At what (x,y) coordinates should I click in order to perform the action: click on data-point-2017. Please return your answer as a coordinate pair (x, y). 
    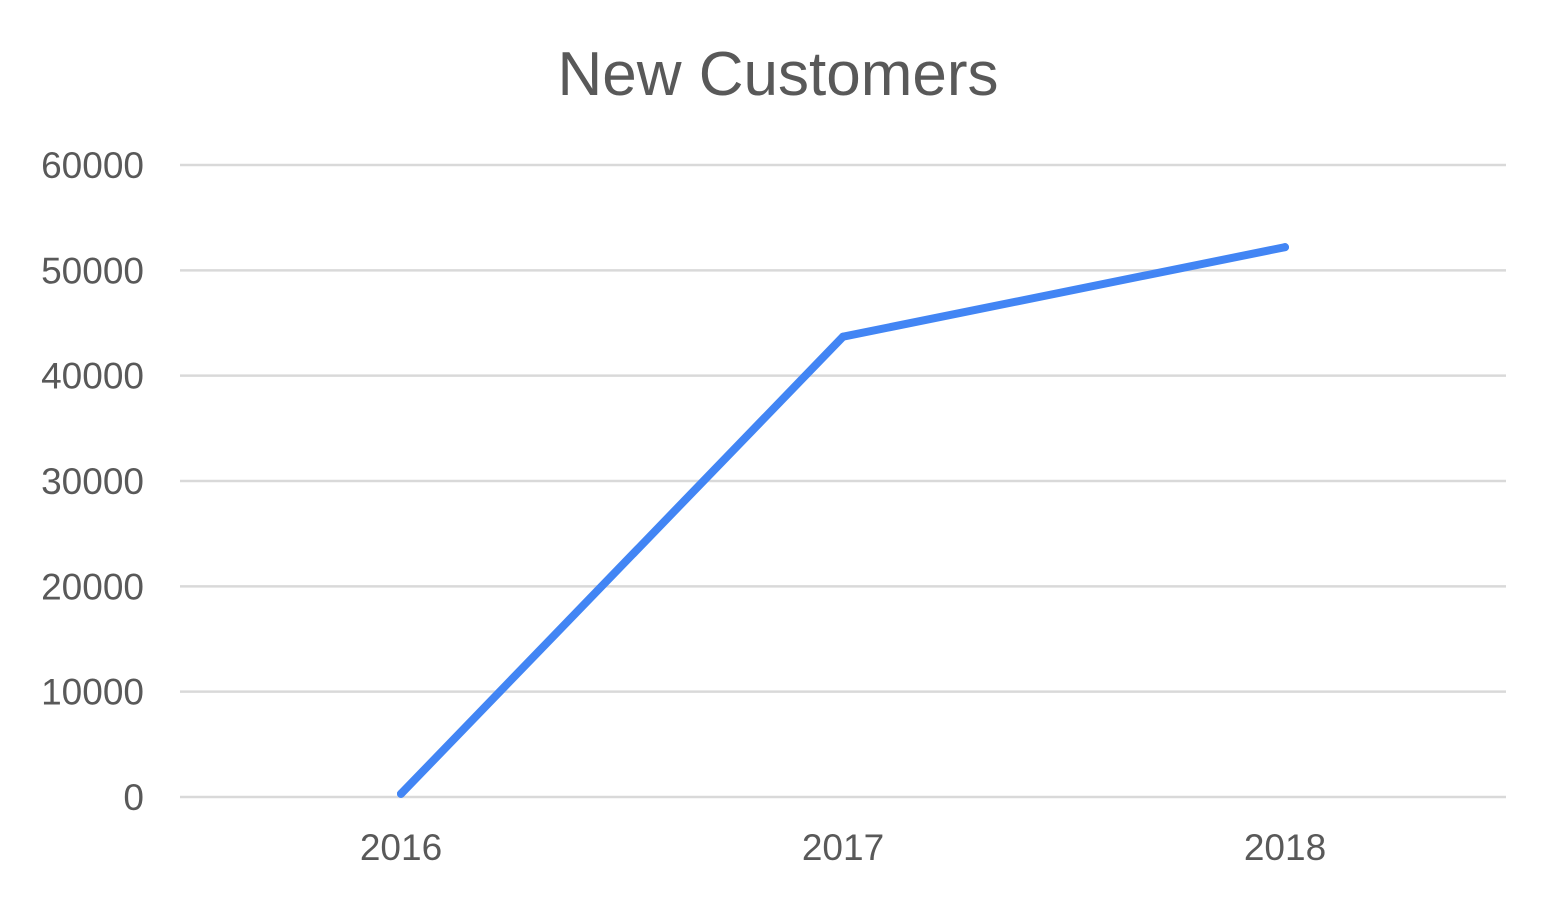
    Looking at the image, I should click on (843, 336).